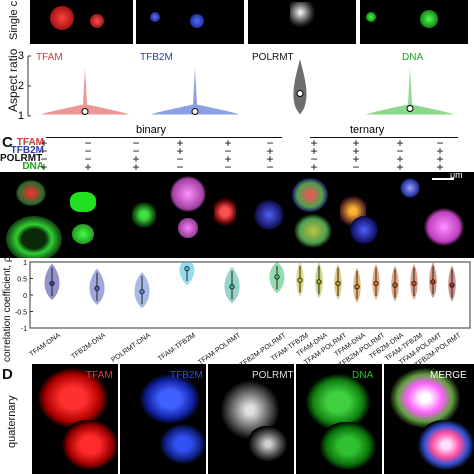  What do you see at coordinates (300, 87) in the screenshot?
I see `ar-violin-polrmt` at bounding box center [300, 87].